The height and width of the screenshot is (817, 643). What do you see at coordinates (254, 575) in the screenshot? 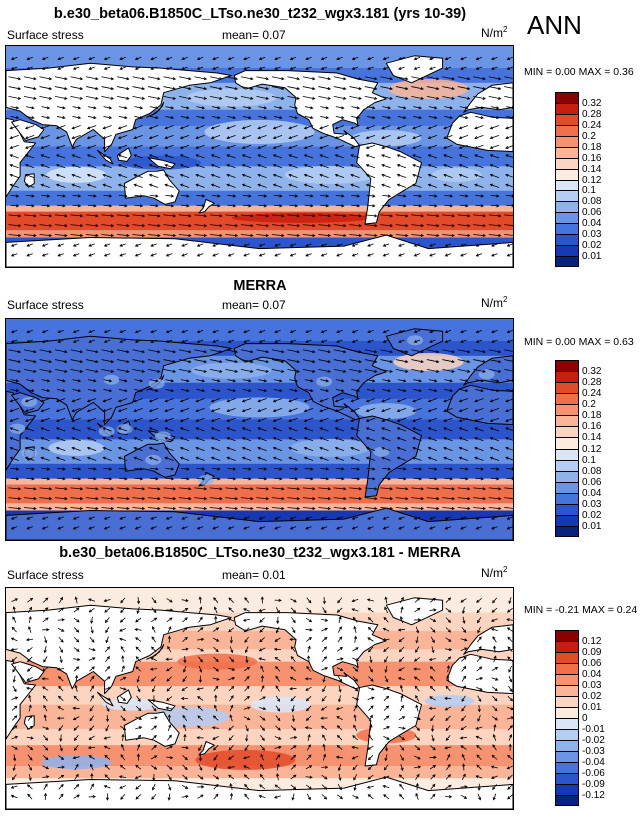
I see `panel-3-mean: mean= 0.01` at bounding box center [254, 575].